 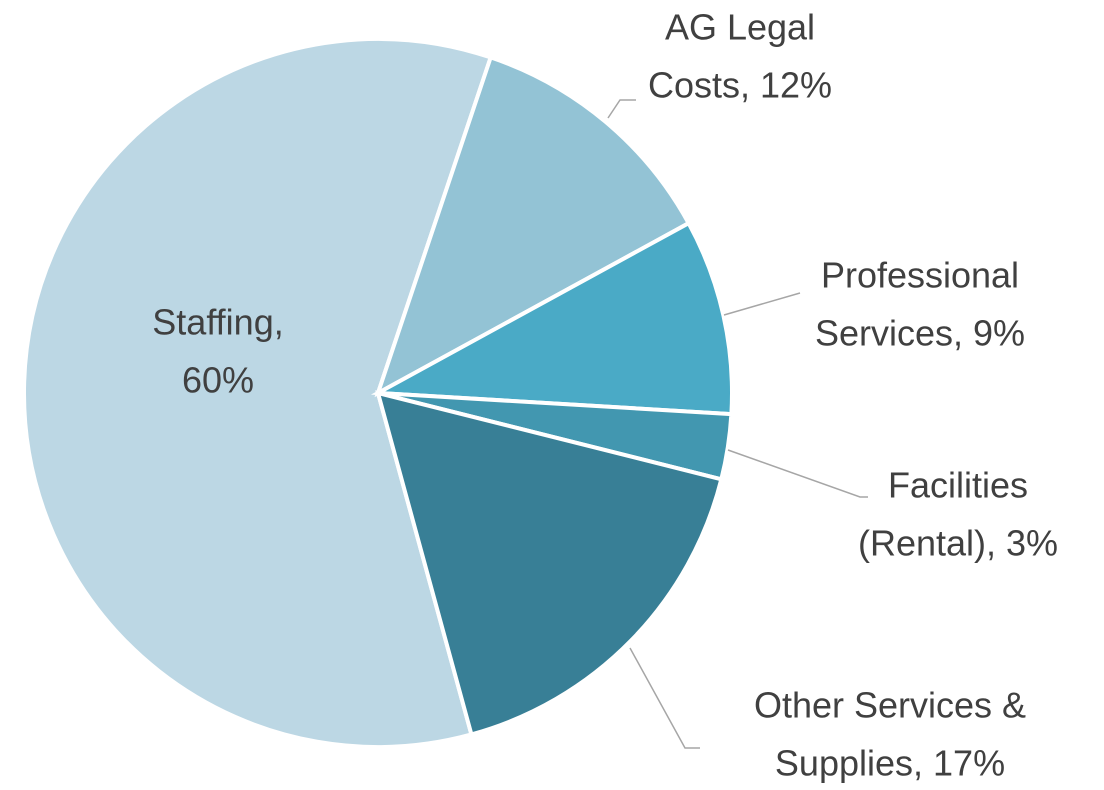 What do you see at coordinates (920, 333) in the screenshot?
I see `data-label: Services, 9%` at bounding box center [920, 333].